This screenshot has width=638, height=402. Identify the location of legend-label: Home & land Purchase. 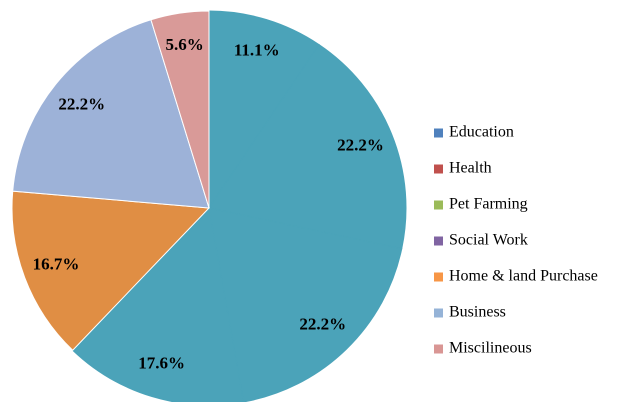
(523, 276).